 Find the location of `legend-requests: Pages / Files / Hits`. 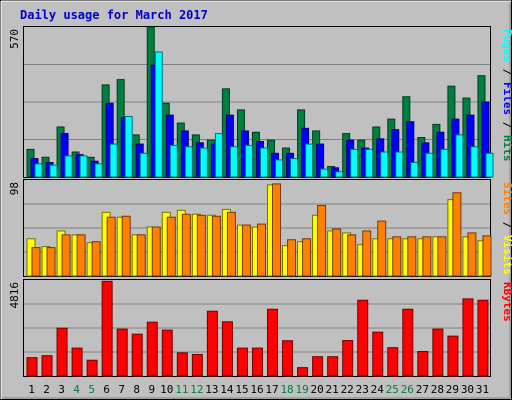

legend-requests: Pages / Files / Hits is located at coordinates (506, 95).